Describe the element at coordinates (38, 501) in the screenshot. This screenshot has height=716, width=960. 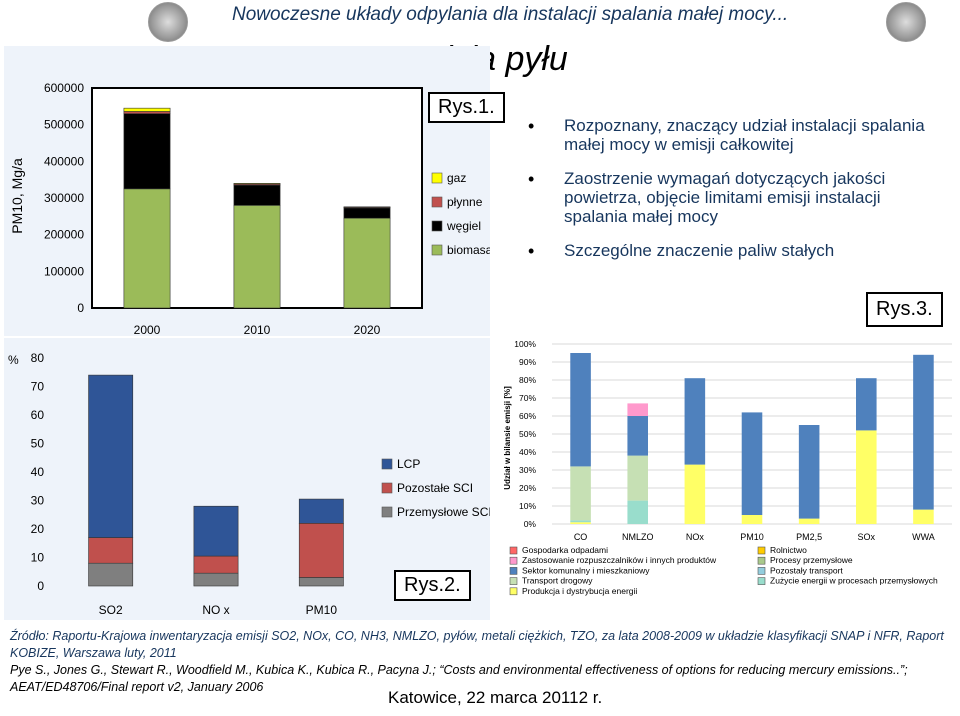
I see `y-tick-label: 30` at that location.